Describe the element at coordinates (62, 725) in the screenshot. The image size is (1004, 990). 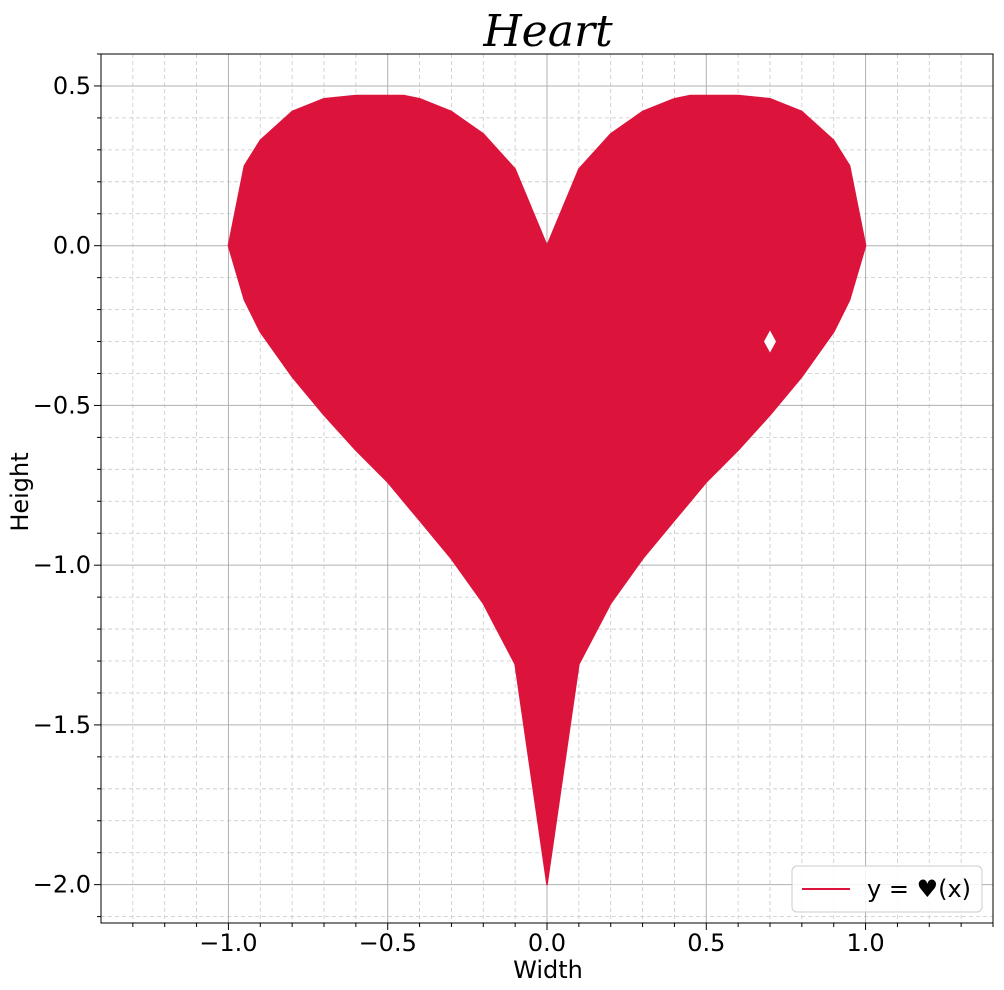
I see `y-tick-label: −1.5` at that location.